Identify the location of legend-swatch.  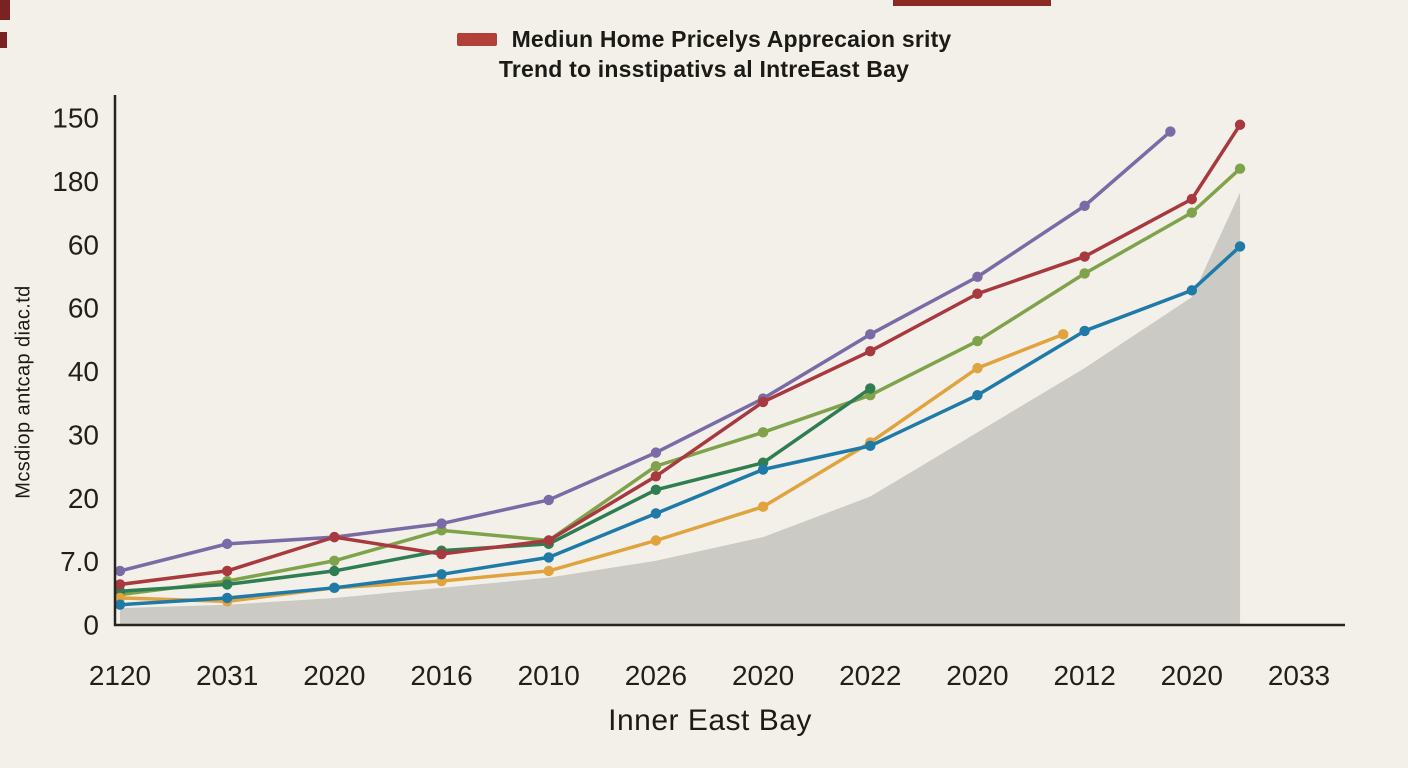
(476, 39).